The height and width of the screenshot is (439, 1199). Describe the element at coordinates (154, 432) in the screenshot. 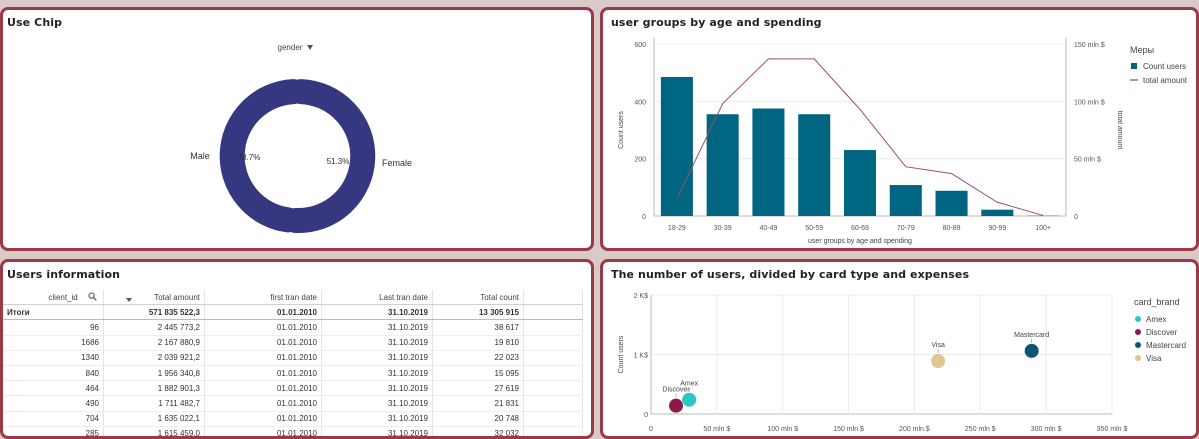

I see `table-cell: 1 615 459,0` at that location.